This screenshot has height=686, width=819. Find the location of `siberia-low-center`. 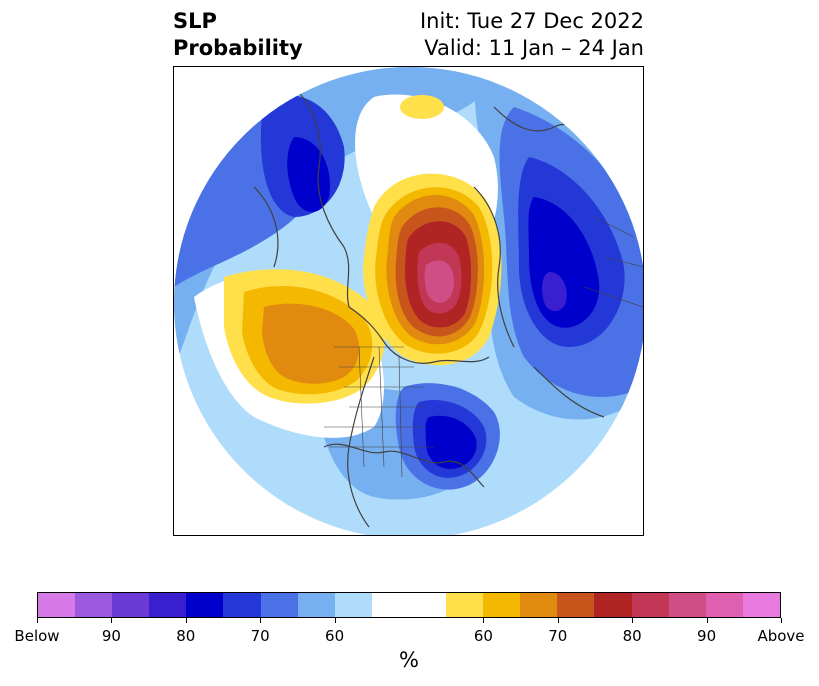

siberia-low-center is located at coordinates (554, 291).